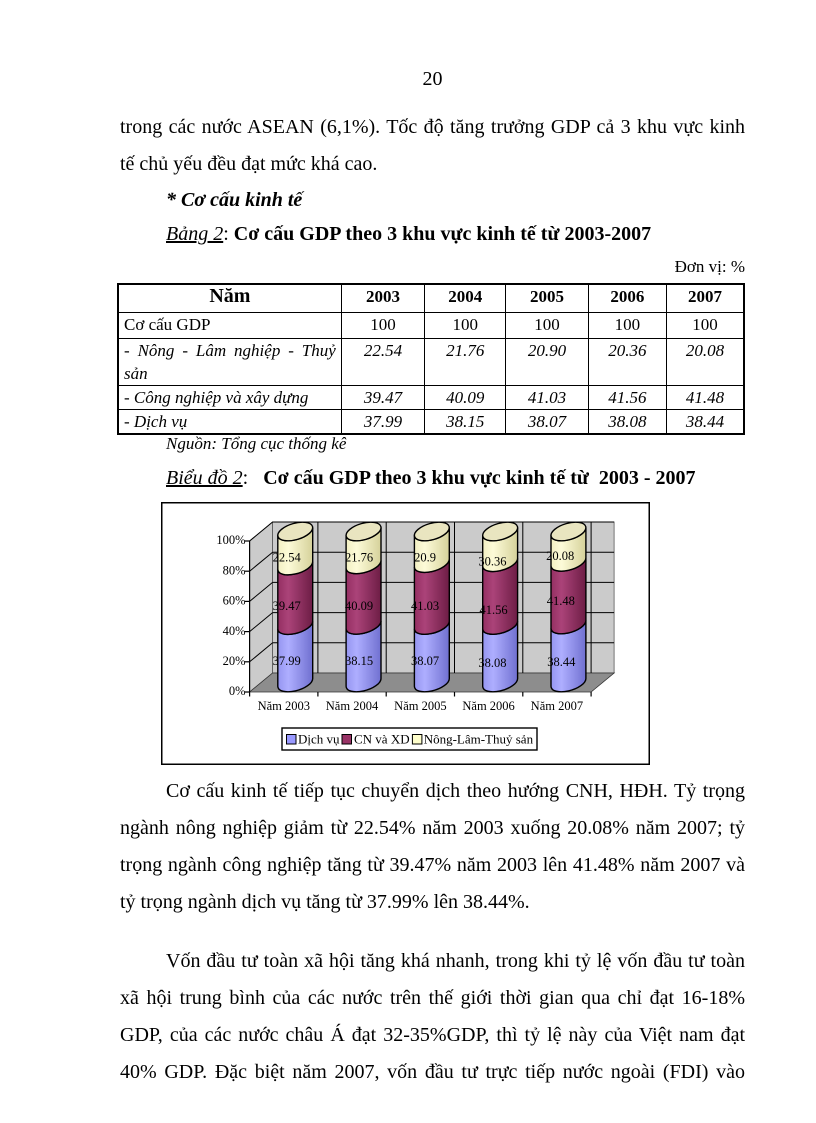 Image resolution: width=816 pixels, height=1123 pixels. I want to click on svg-text: 21.76, so click(359, 557).